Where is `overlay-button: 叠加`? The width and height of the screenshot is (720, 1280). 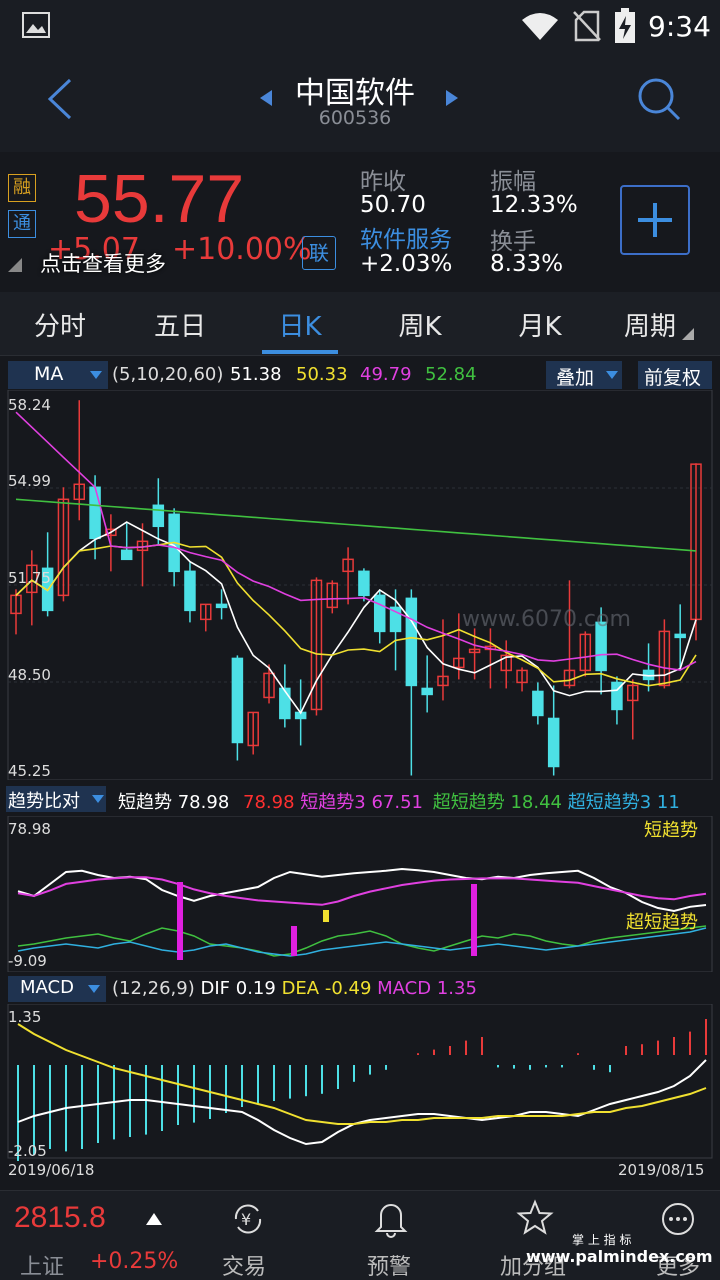
overlay-button: 叠加 is located at coordinates (584, 375).